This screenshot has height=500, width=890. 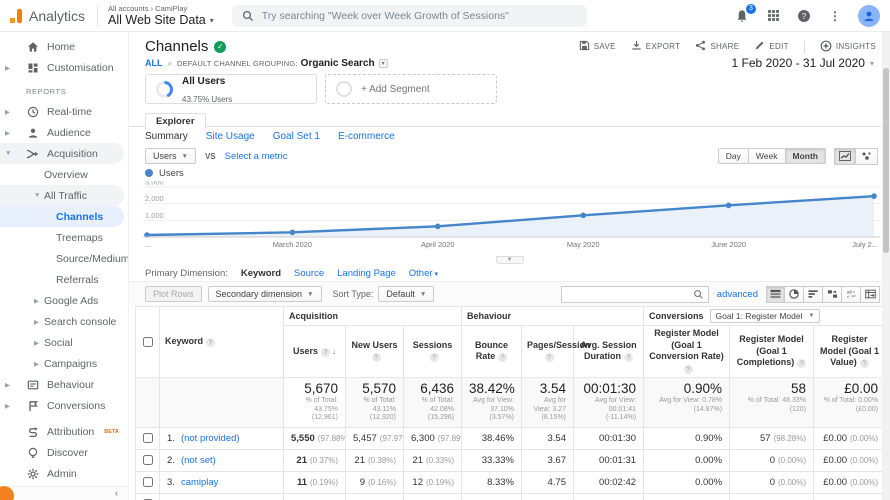 I want to click on edit-button: EDIT, so click(x=771, y=46).